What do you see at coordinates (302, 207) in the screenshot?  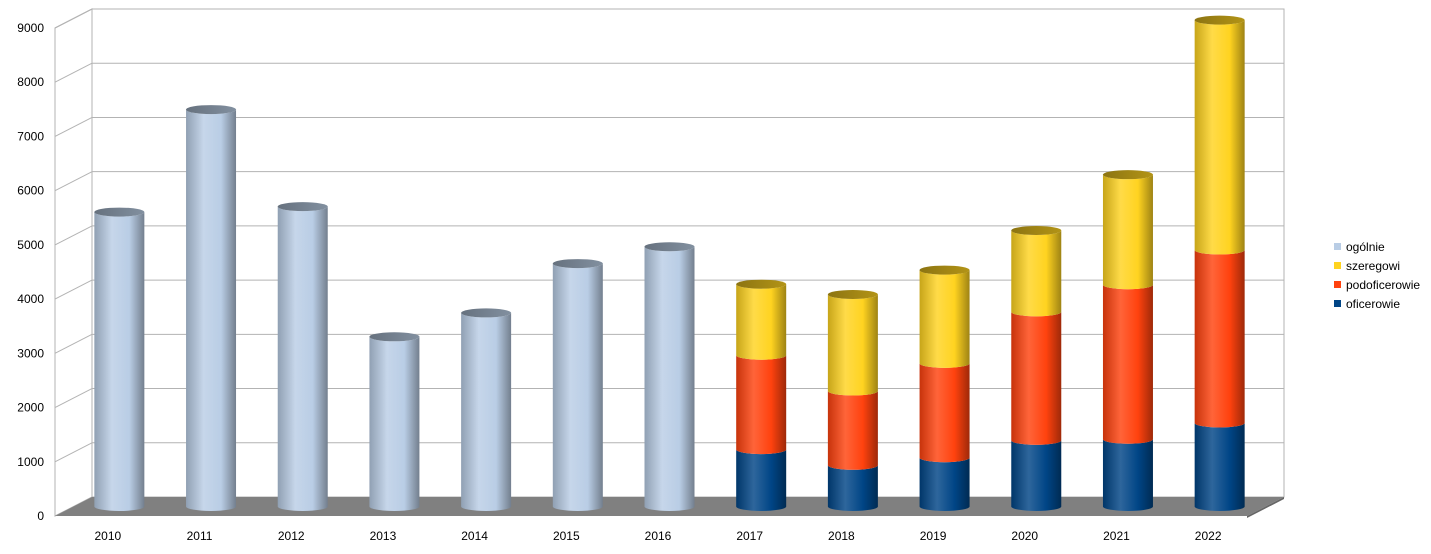 I see `bar-cap-2012` at bounding box center [302, 207].